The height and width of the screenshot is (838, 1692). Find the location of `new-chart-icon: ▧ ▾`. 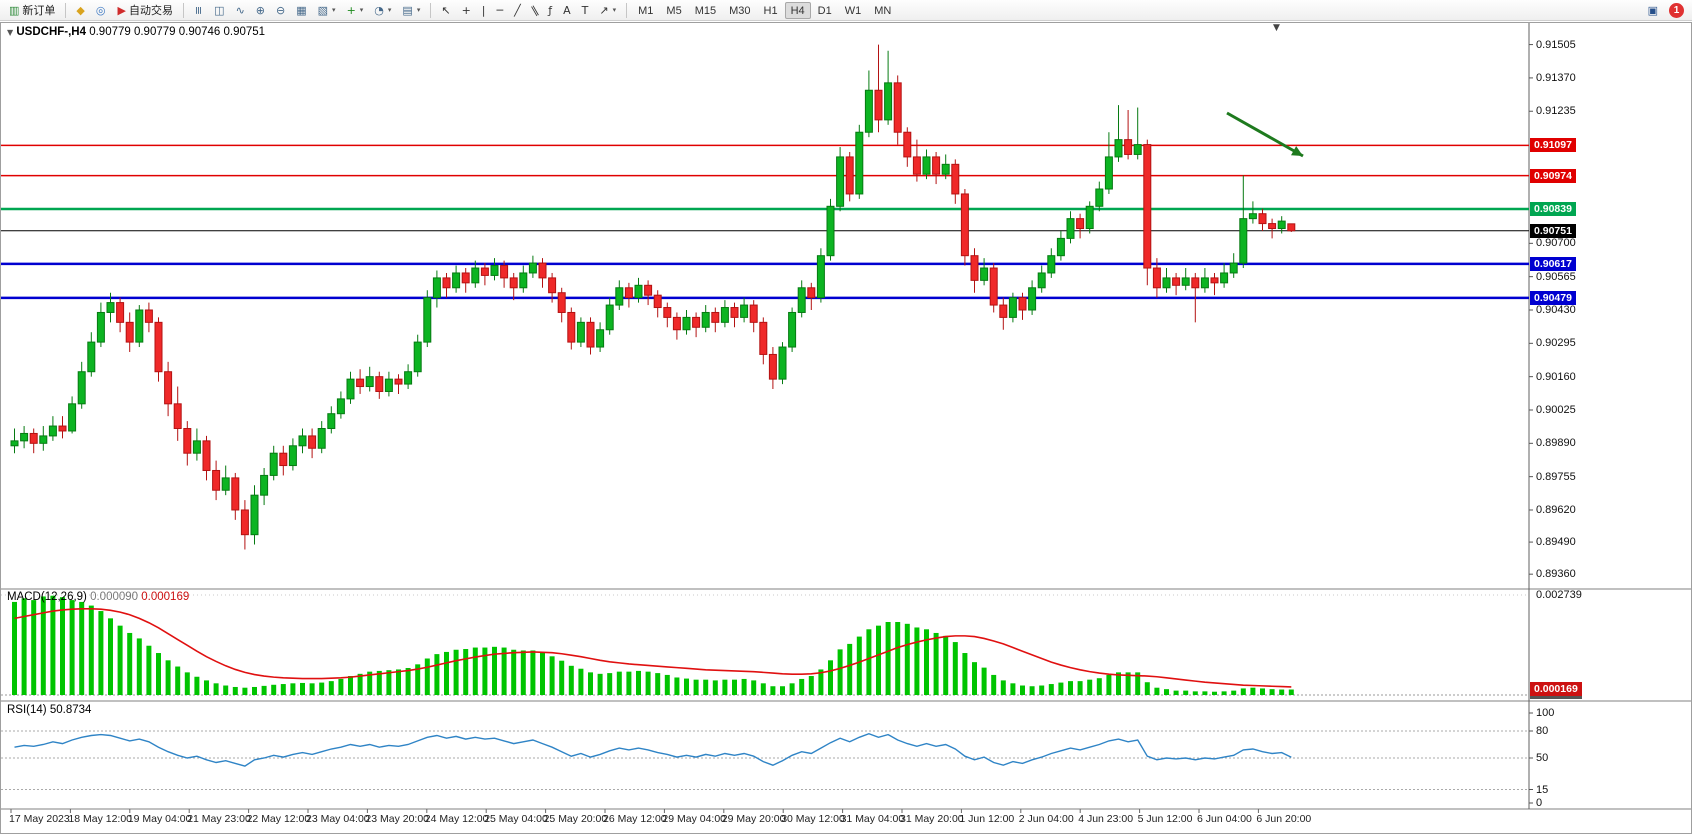

new-chart-icon: ▧ ▾ is located at coordinates (327, 10).